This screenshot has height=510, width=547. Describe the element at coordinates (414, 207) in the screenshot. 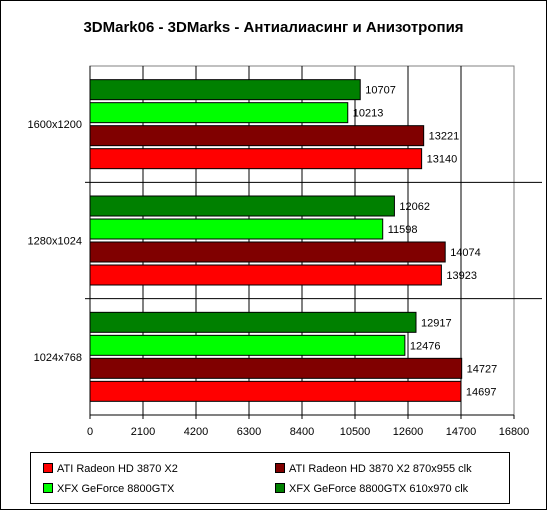

I see `data-label: 12062` at that location.